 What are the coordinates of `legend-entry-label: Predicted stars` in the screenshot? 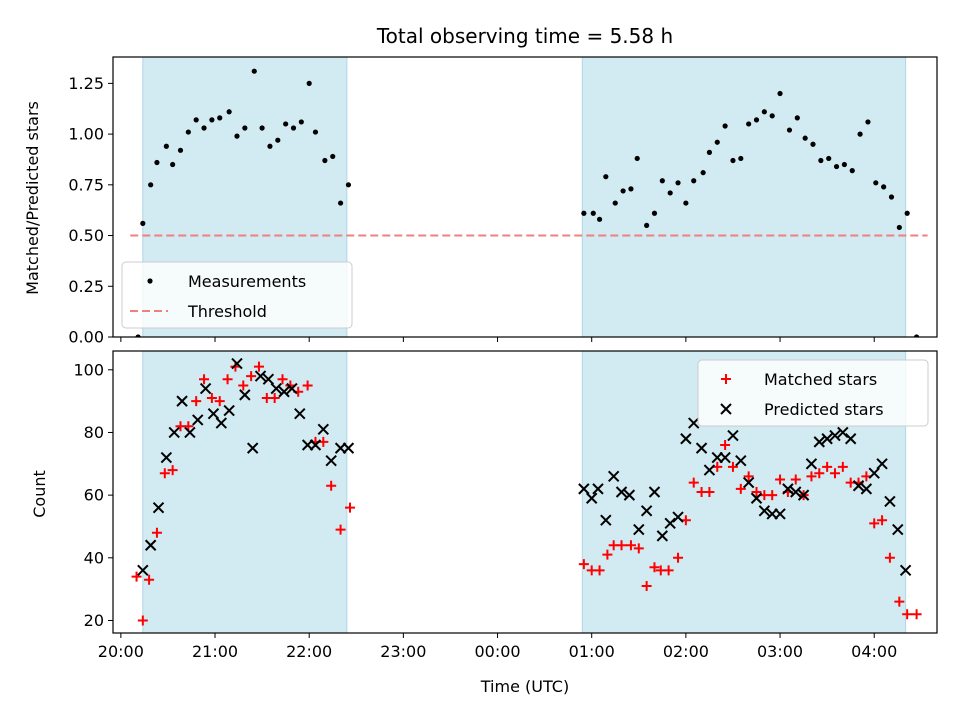 It's located at (824, 409).